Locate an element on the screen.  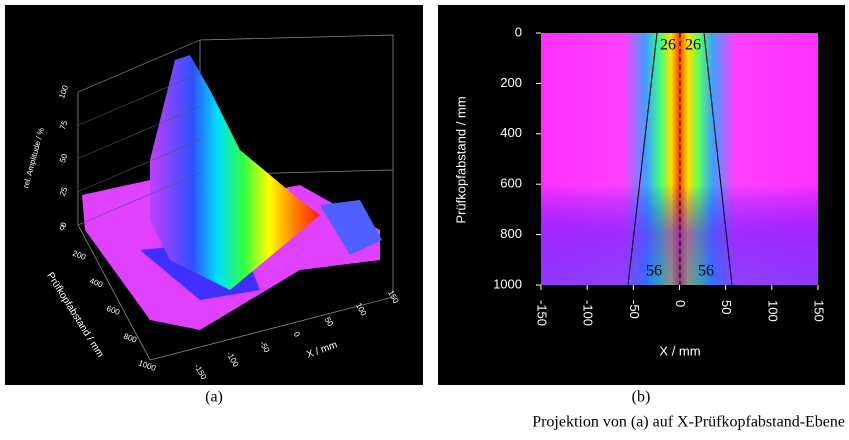
x-tick-label: 50 is located at coordinates (726, 307).